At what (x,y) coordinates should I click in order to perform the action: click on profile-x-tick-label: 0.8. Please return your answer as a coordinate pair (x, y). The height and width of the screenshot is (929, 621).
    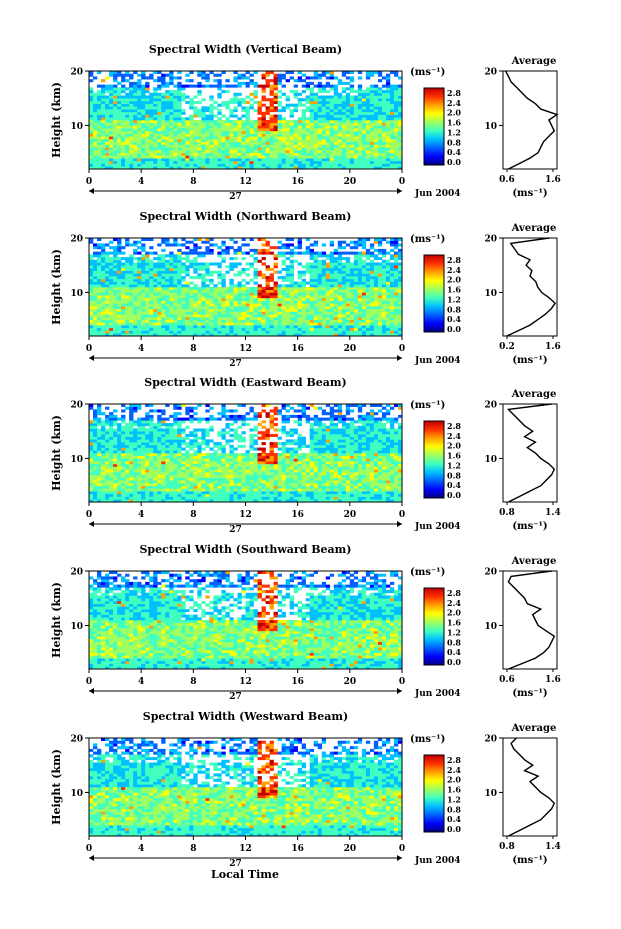
    Looking at the image, I should click on (507, 847).